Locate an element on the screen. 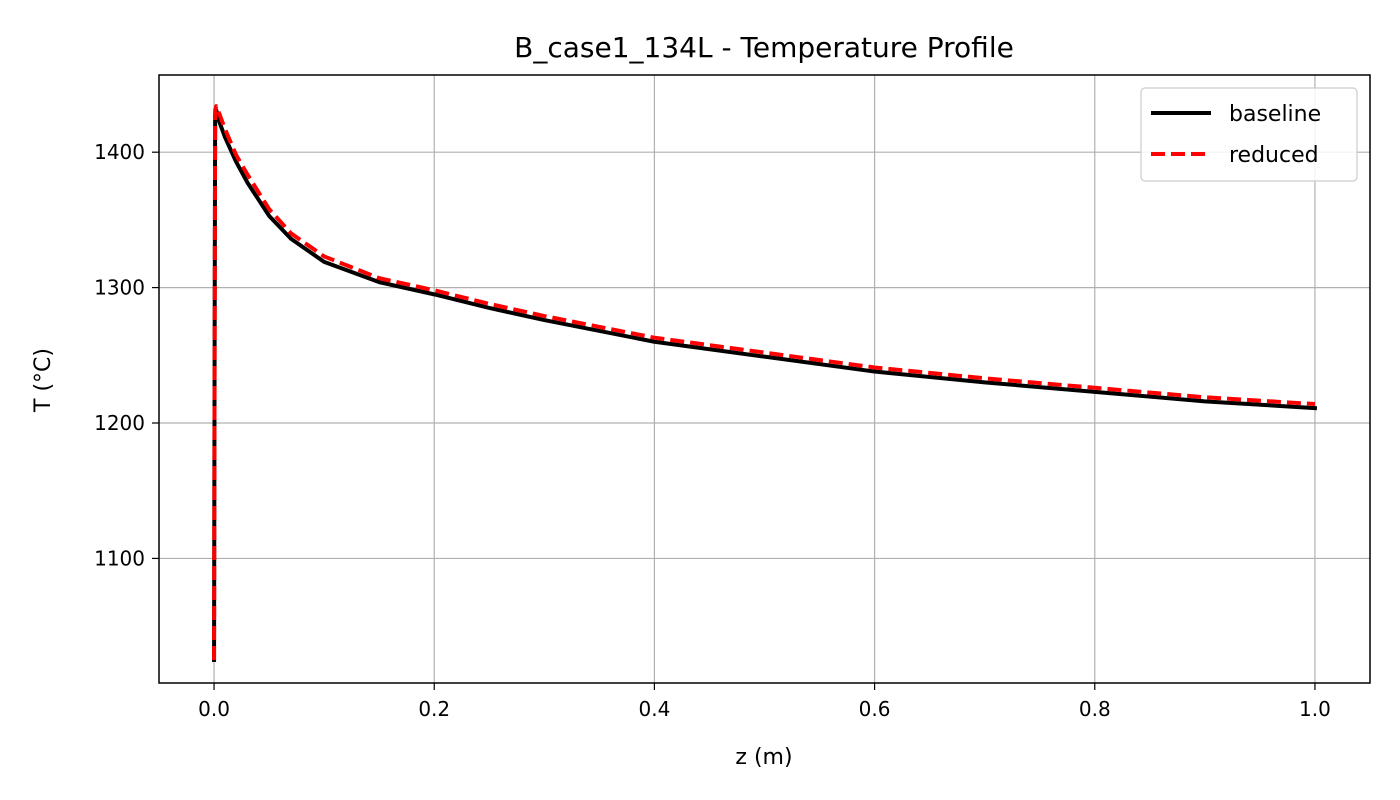 This screenshot has height=800, width=1400. x-tick-label: 0.8 is located at coordinates (1095, 709).